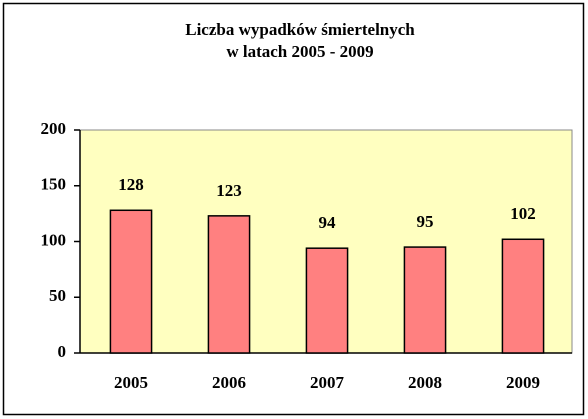 The image size is (588, 419). Describe the element at coordinates (328, 222) in the screenshot. I see `data-label: 94` at that location.